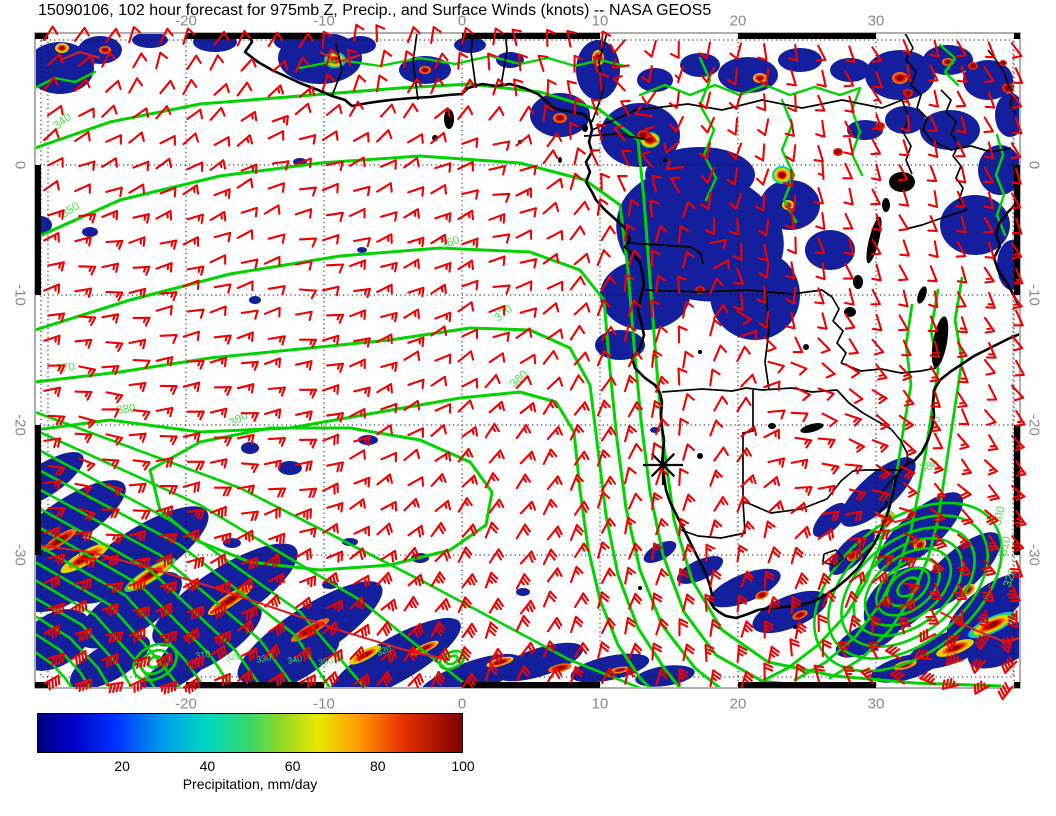  I want to click on colorbar-caption: Precipitation, mm/day, so click(250, 784).